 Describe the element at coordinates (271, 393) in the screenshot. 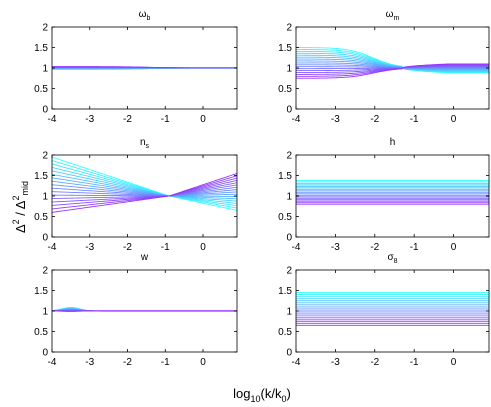

I see `xlabel-mid: (k/k` at that location.